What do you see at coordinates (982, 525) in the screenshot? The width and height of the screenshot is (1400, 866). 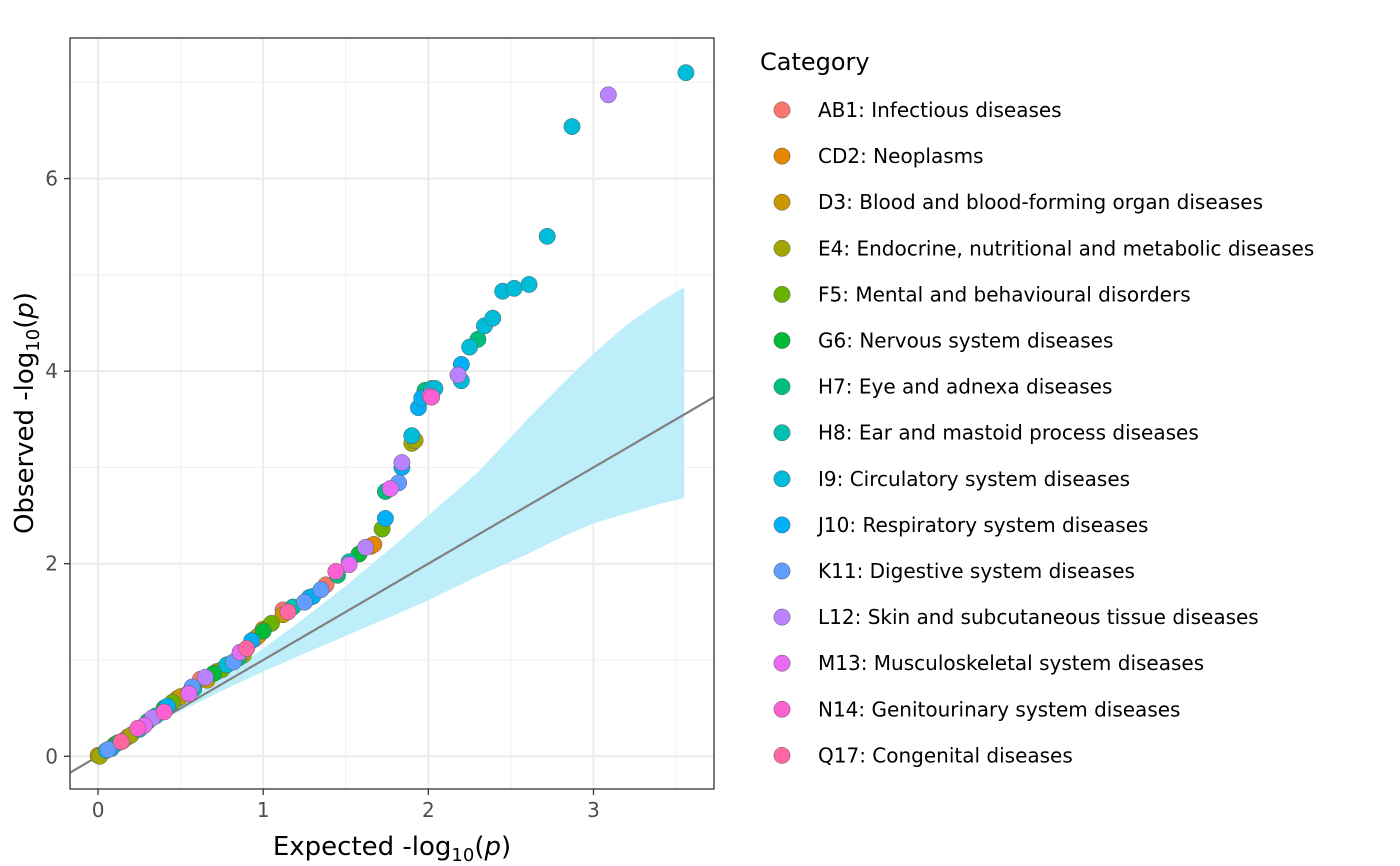 I see `legend-label: J10: Respiratory system diseases` at bounding box center [982, 525].